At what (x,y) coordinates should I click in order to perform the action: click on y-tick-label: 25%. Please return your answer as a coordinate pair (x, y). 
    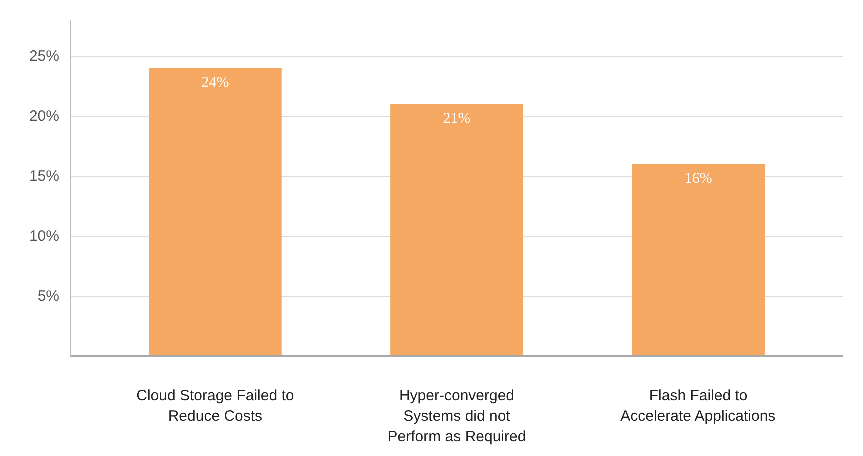
    Looking at the image, I should click on (44, 56).